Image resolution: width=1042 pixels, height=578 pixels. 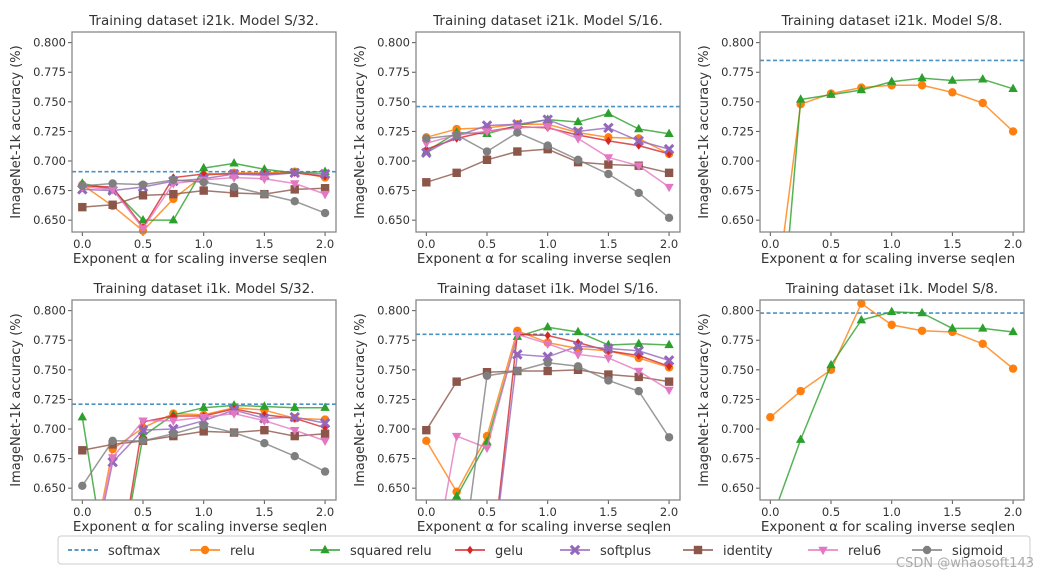 What do you see at coordinates (864, 551) in the screenshot?
I see `legend-label: relu6` at bounding box center [864, 551].